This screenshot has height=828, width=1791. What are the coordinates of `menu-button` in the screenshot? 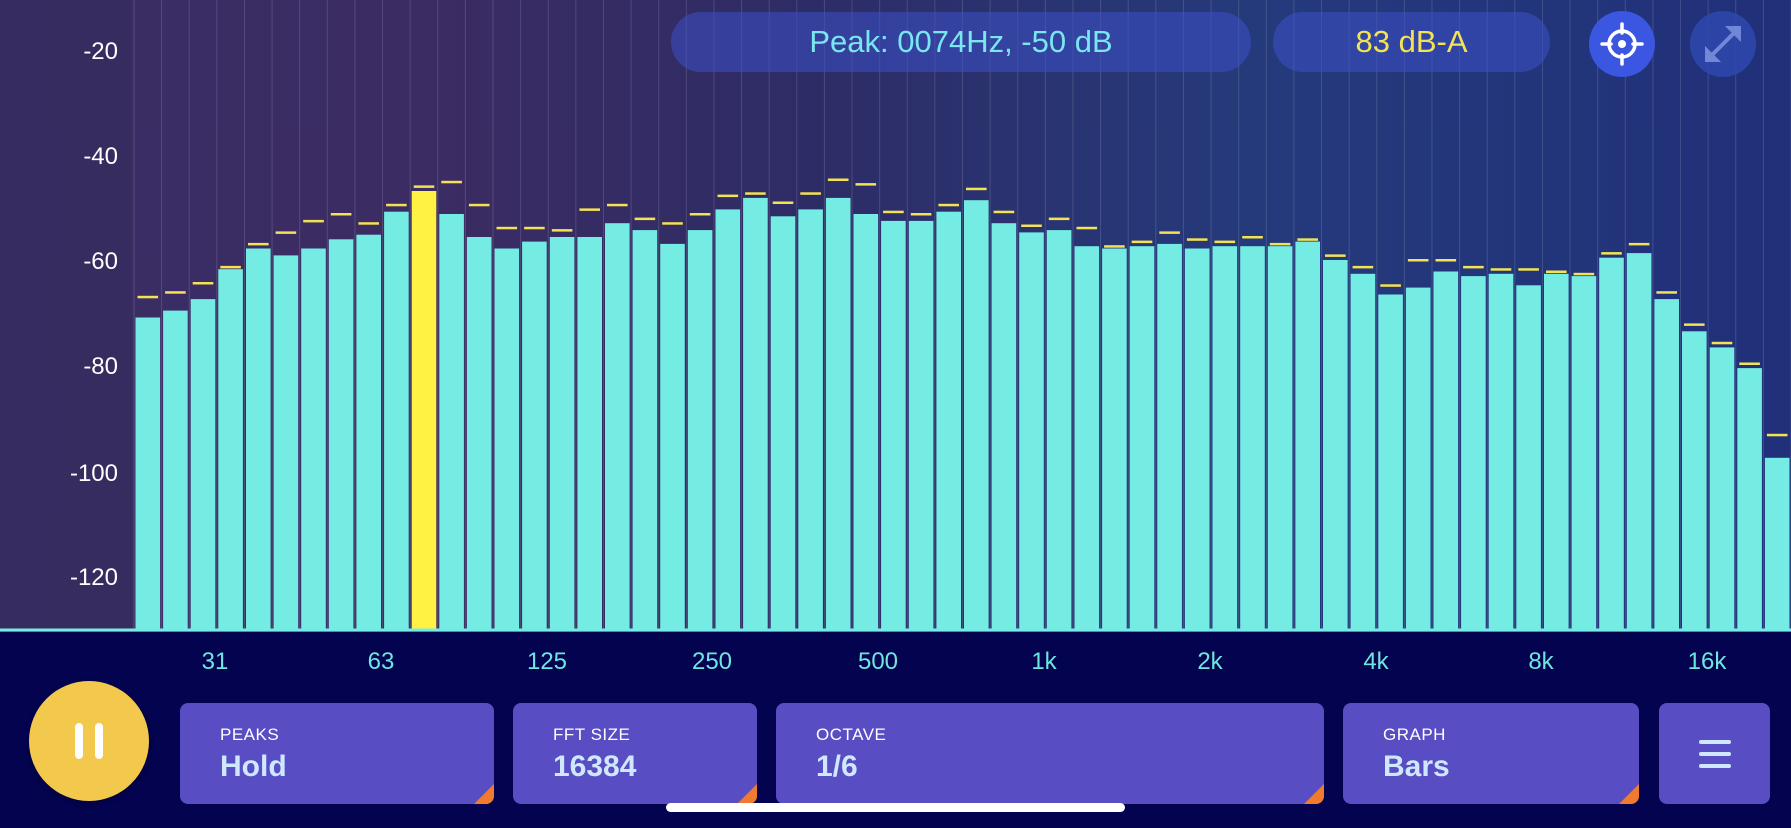 It's located at (1714, 753).